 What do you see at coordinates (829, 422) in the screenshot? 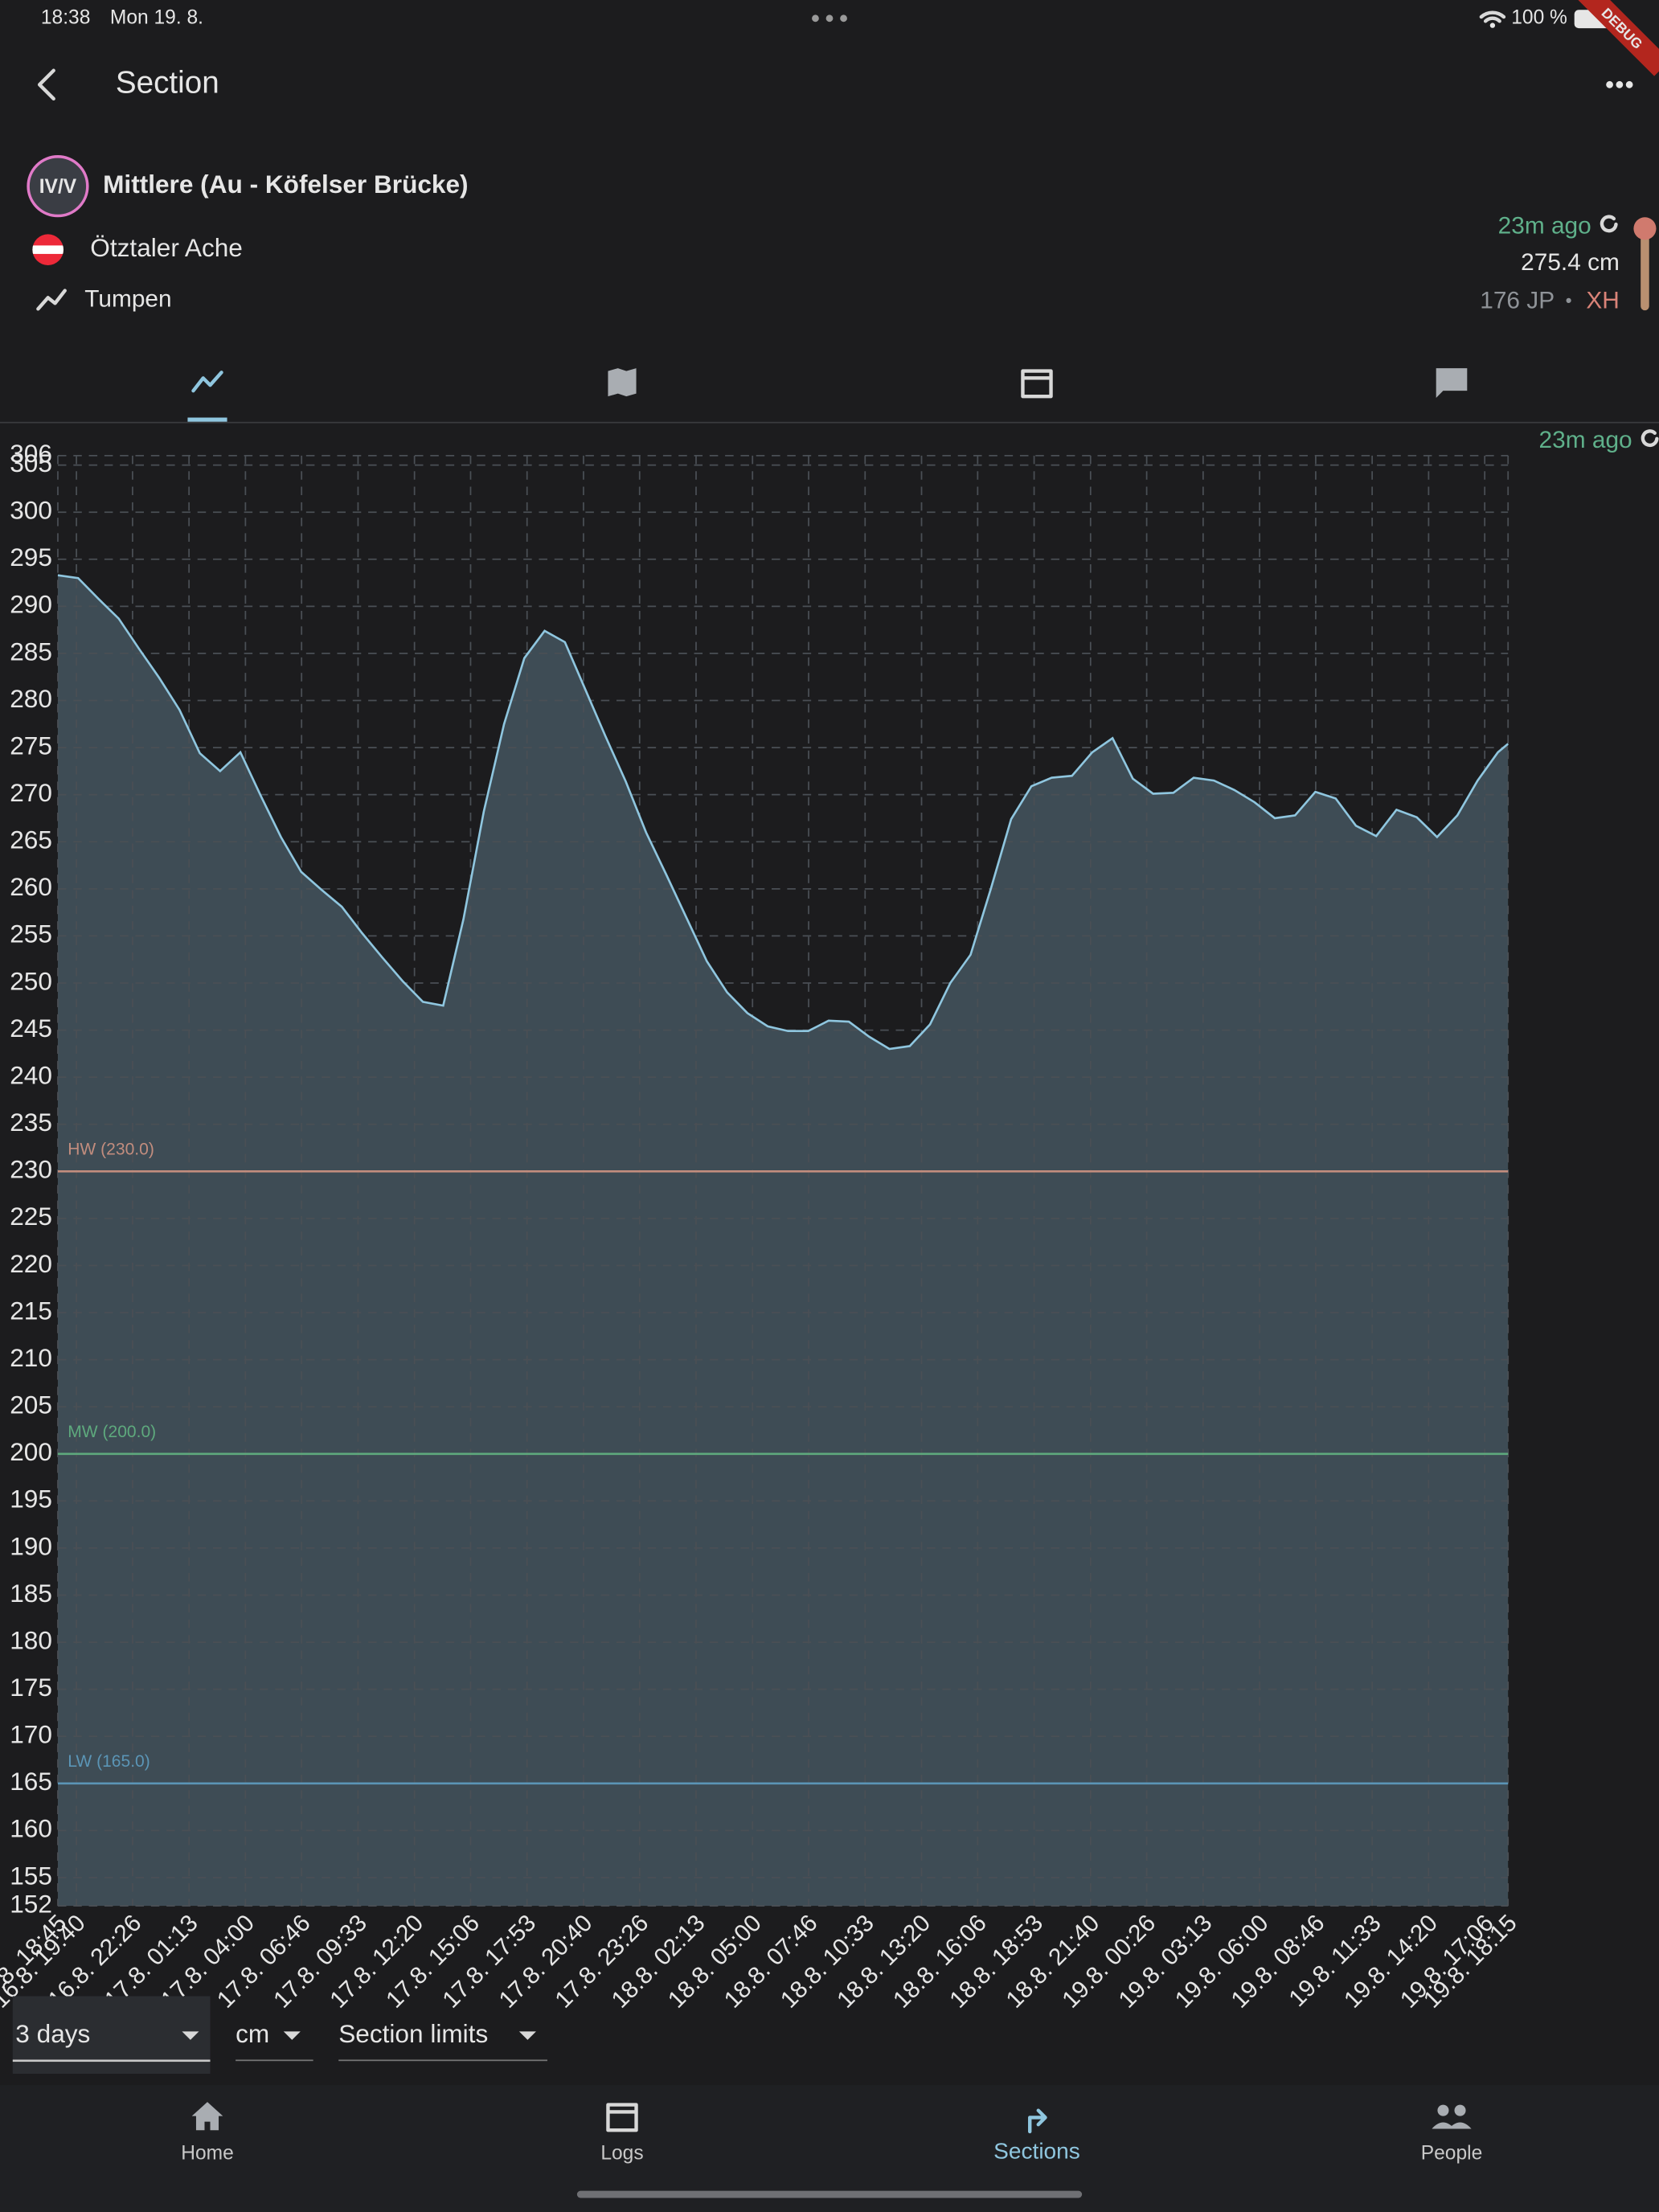
I see `tab-divider` at bounding box center [829, 422].